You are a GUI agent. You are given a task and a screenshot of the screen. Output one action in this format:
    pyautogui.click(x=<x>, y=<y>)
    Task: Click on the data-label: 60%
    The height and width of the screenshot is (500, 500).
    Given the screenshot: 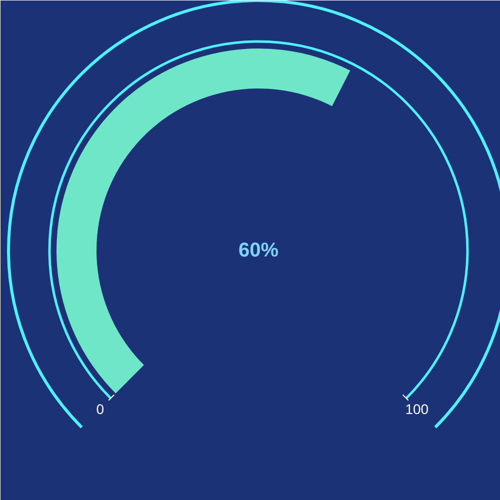 What is the action you would take?
    pyautogui.click(x=258, y=251)
    